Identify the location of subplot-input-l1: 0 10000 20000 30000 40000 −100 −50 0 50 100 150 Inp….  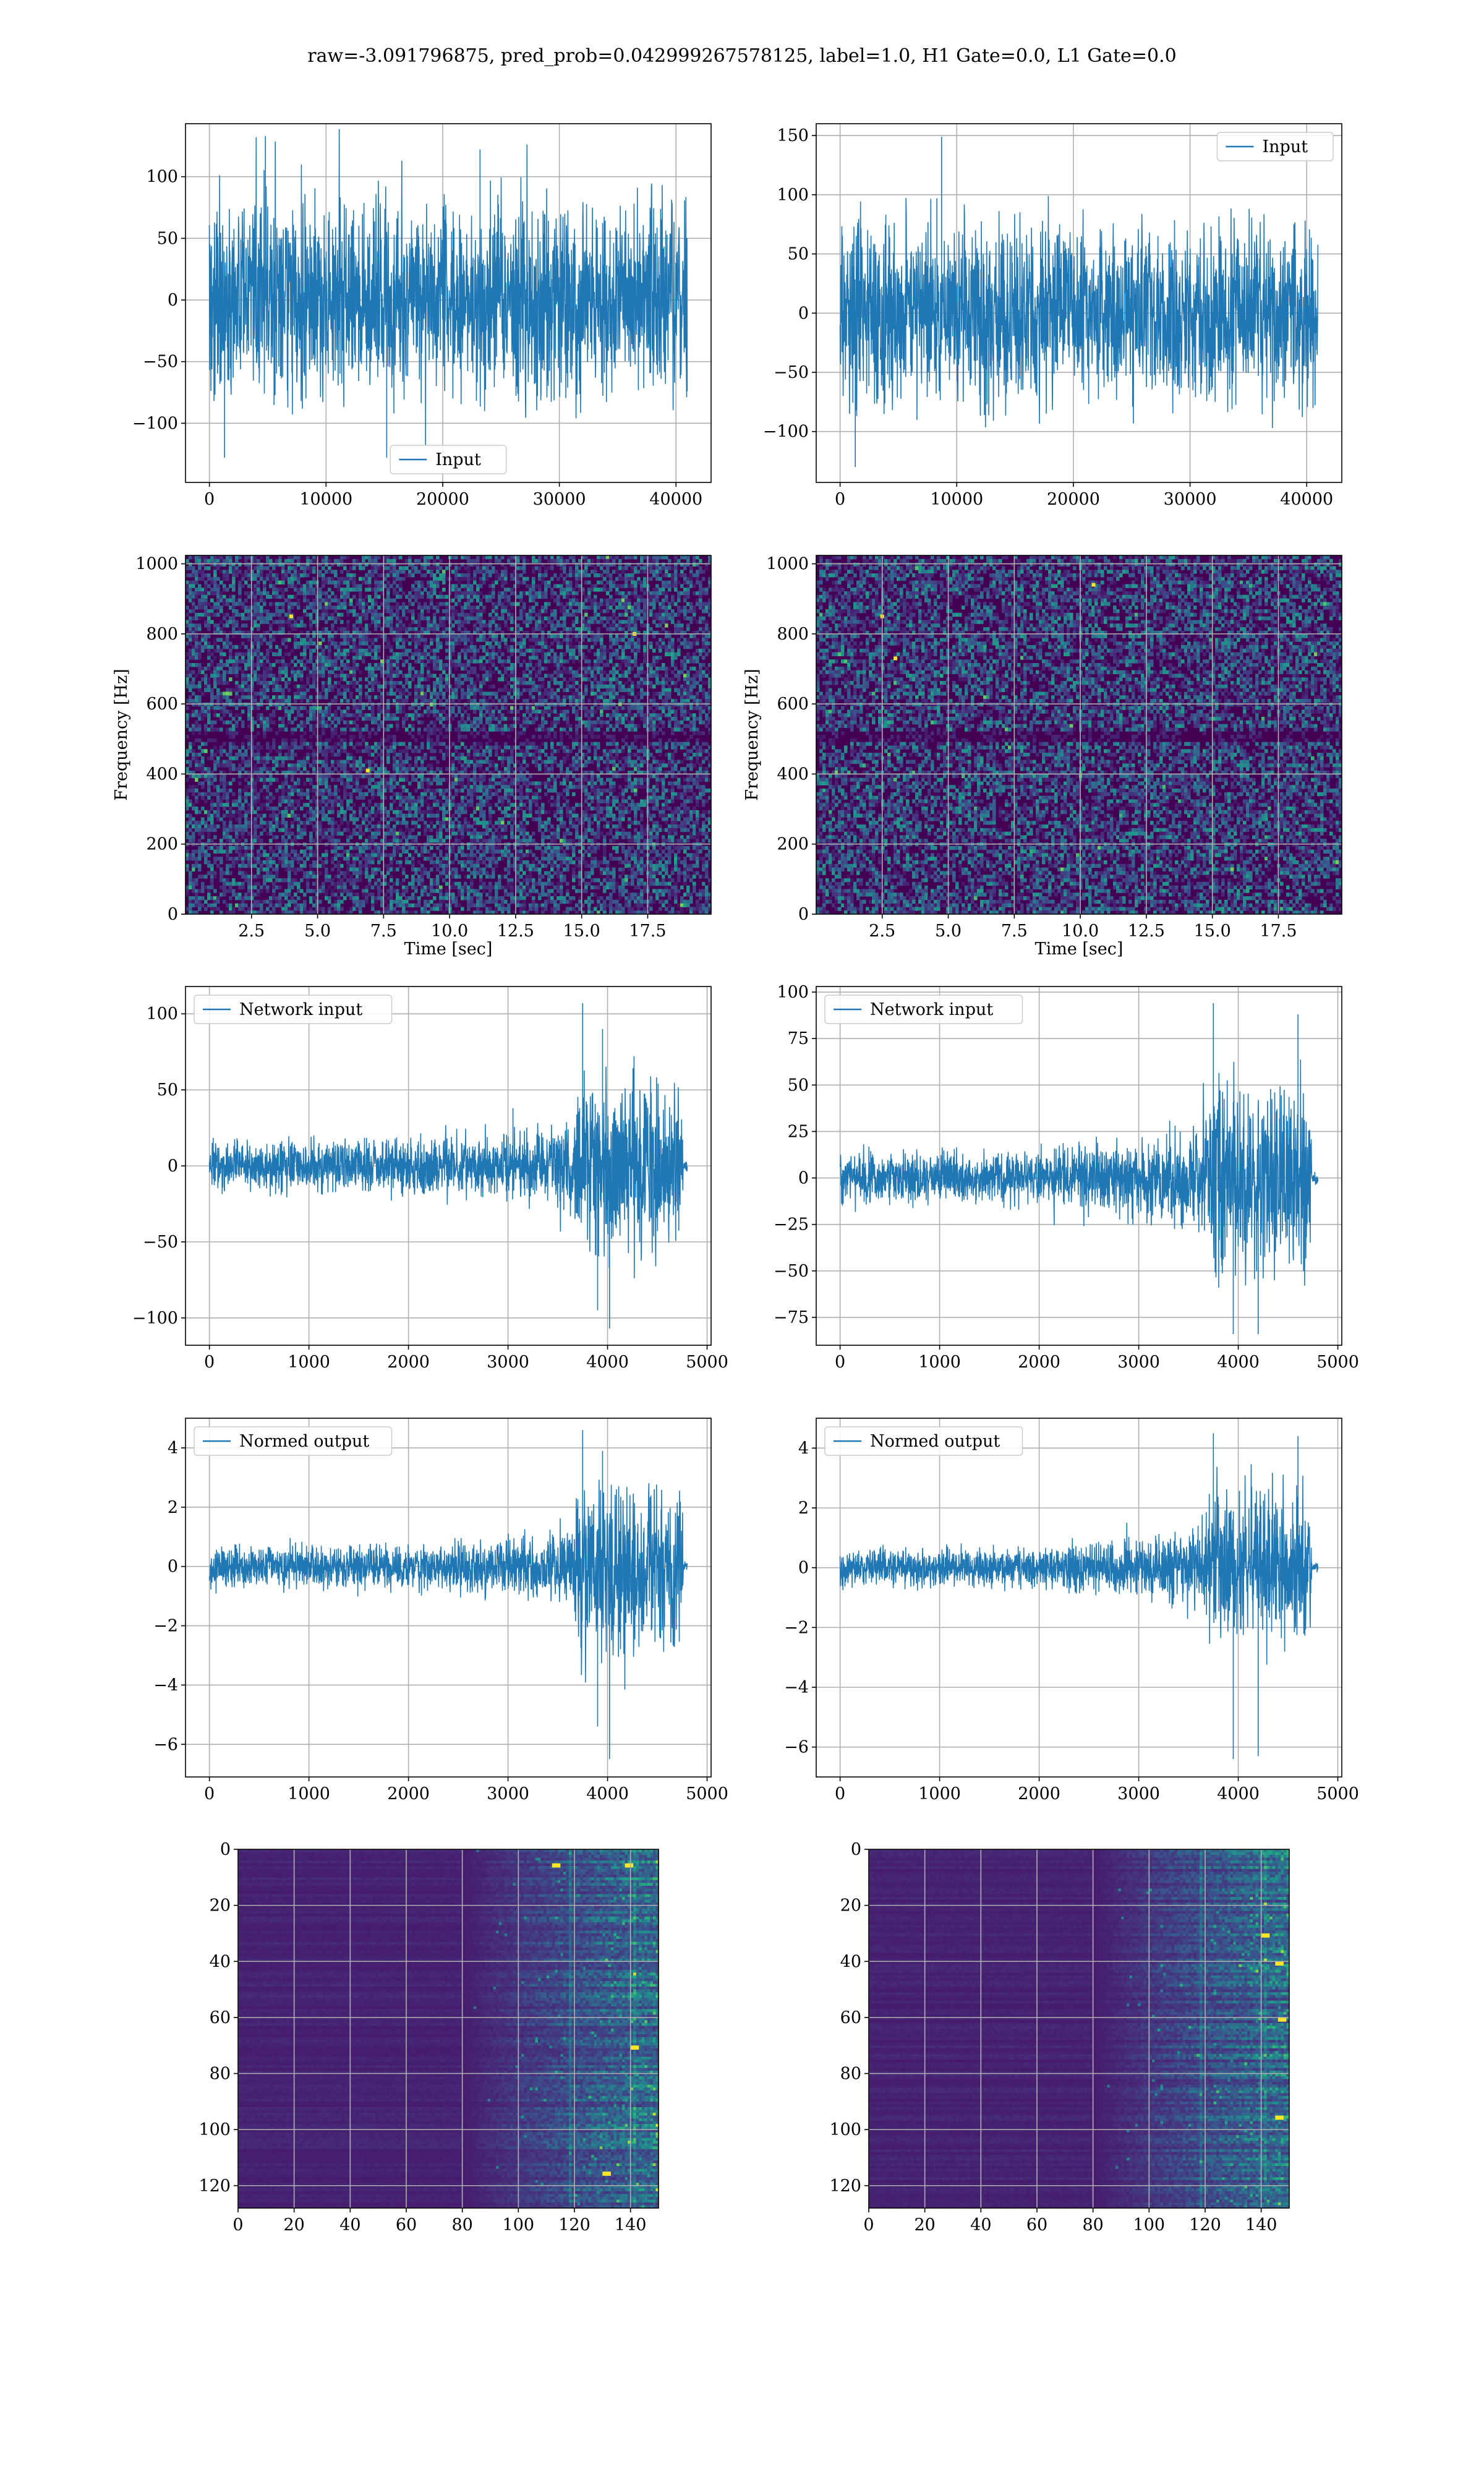
(1052, 316).